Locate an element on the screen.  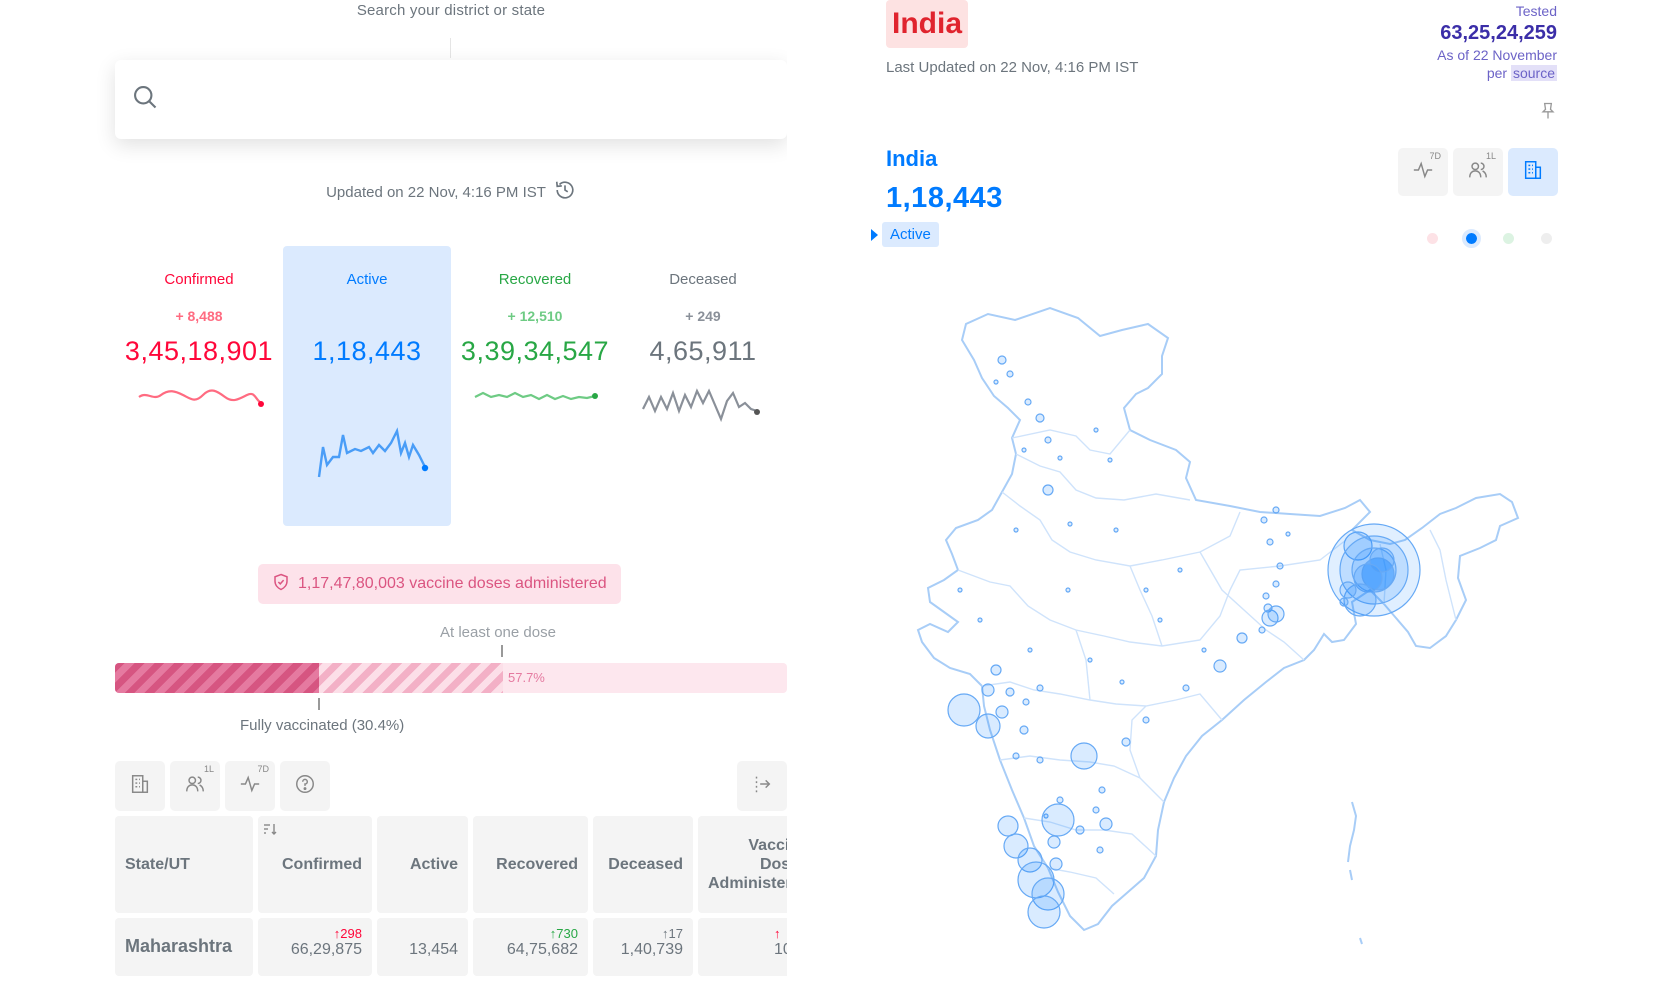
stat-delta: + 8,488 is located at coordinates (199, 316).